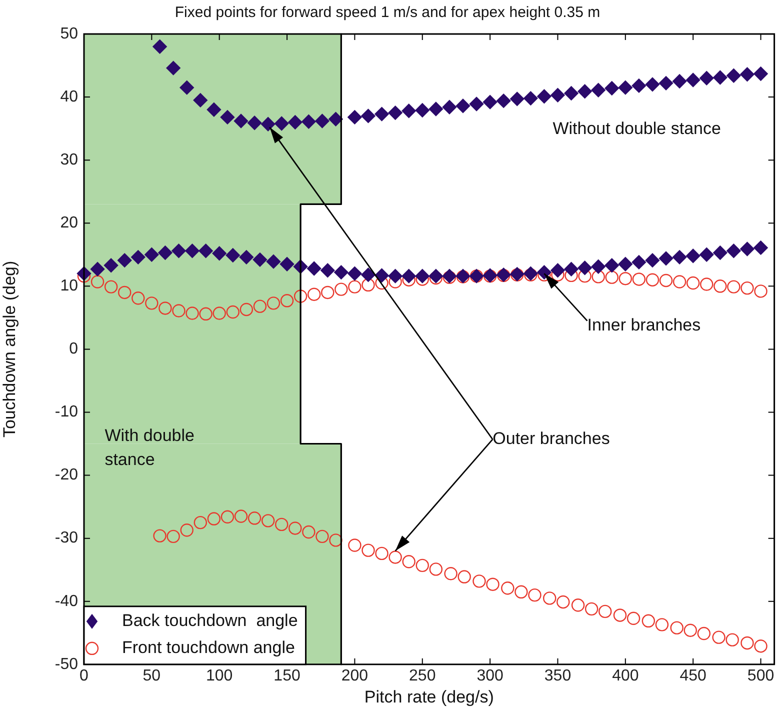 Image resolution: width=782 pixels, height=721 pixels. Describe the element at coordinates (69, 33) in the screenshot. I see `y-tick-label: 50` at that location.